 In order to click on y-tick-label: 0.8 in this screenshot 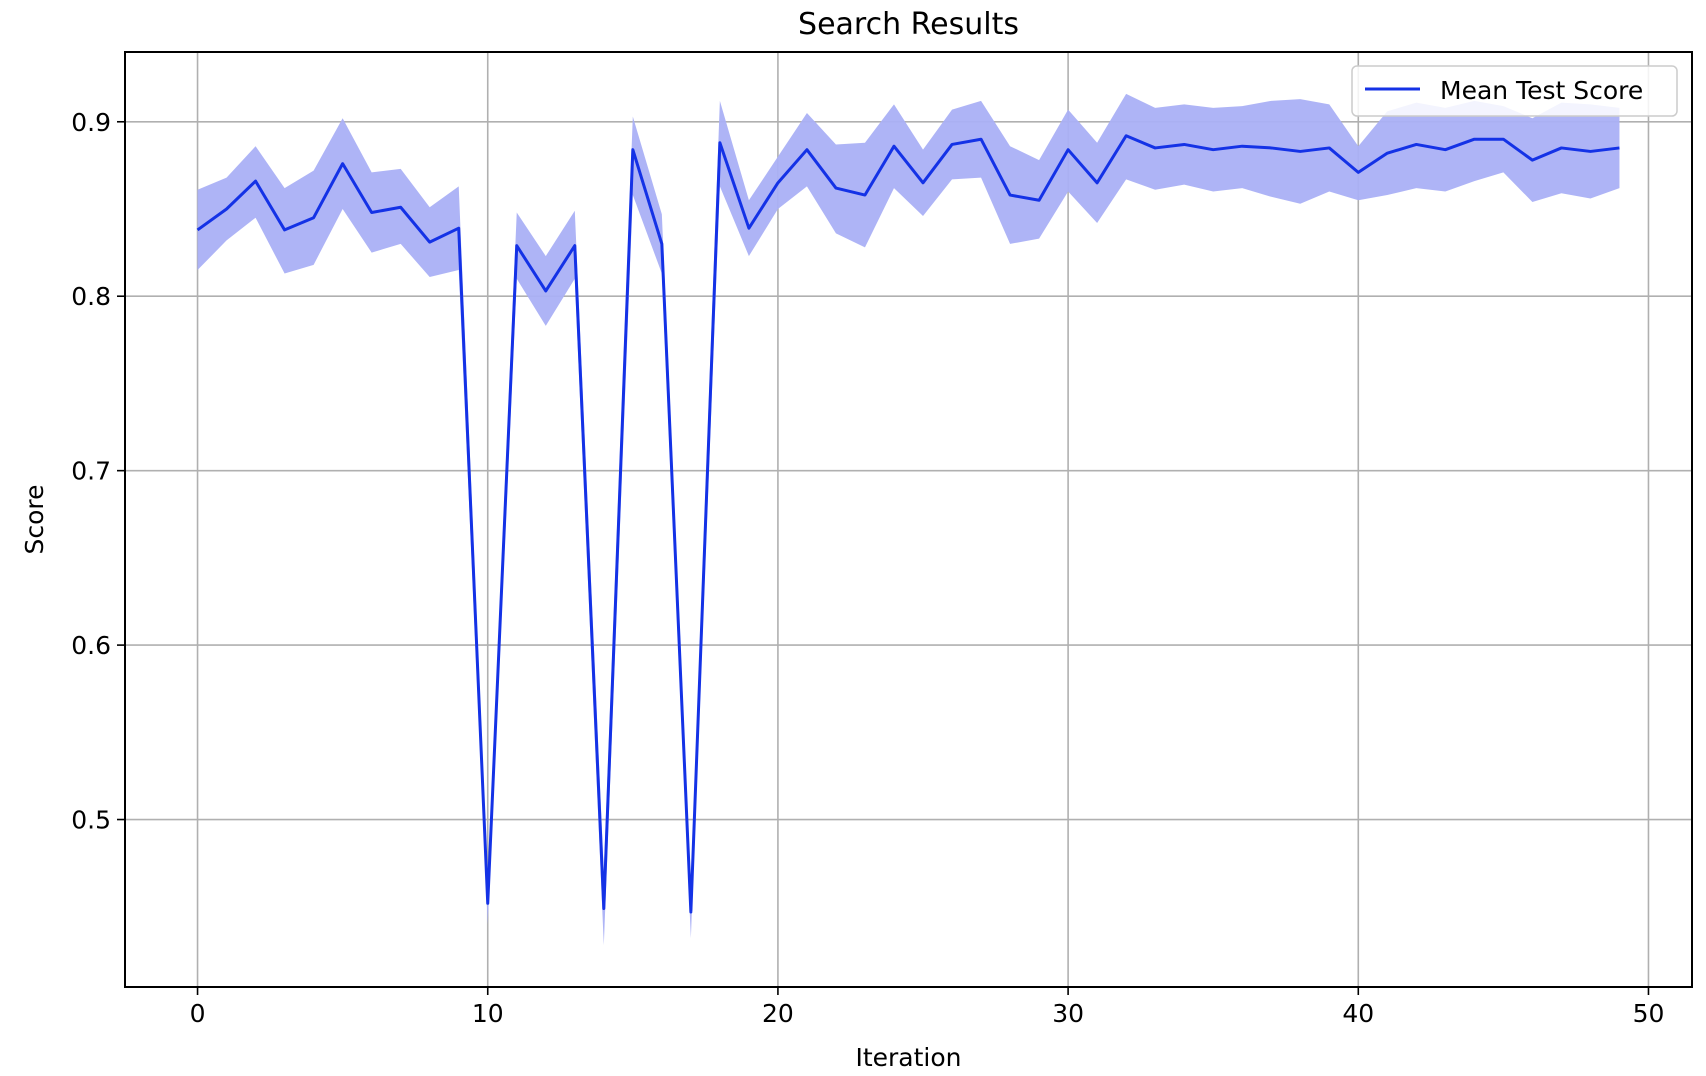, I will do `click(91, 296)`.